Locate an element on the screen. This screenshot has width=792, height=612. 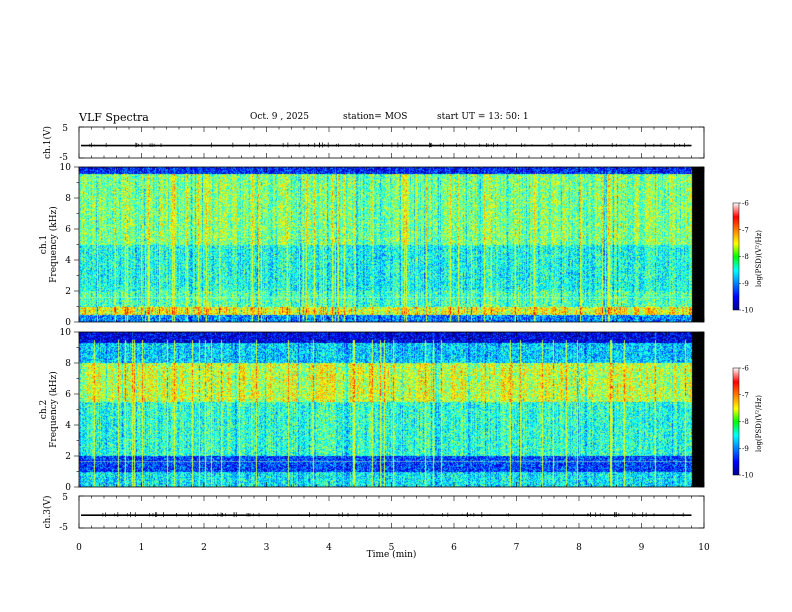
ch1-spec-colorbar-label: log(PSD)(V²/Hz) is located at coordinates (759, 258).